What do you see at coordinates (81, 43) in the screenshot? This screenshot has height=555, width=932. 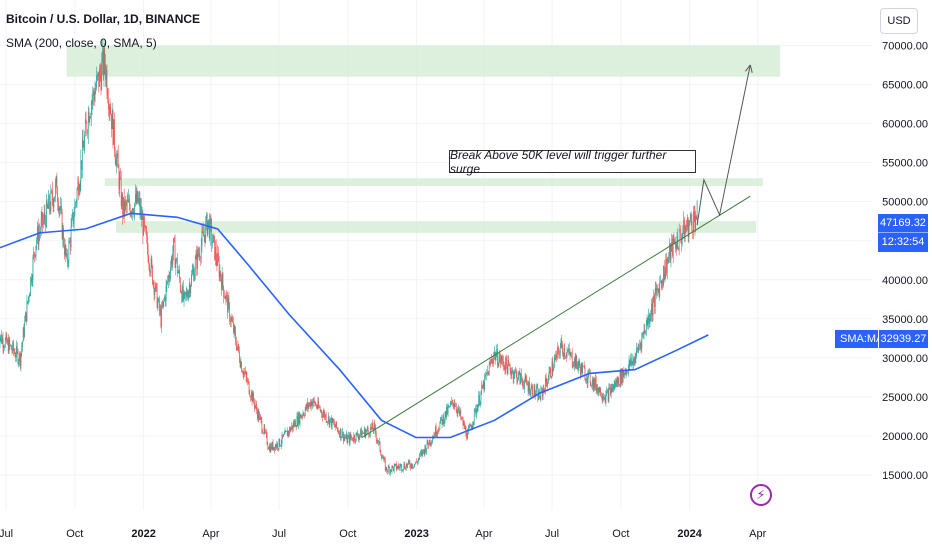 I see `indicator-legend: SMA (200, close, 0, SMA, 5)` at bounding box center [81, 43].